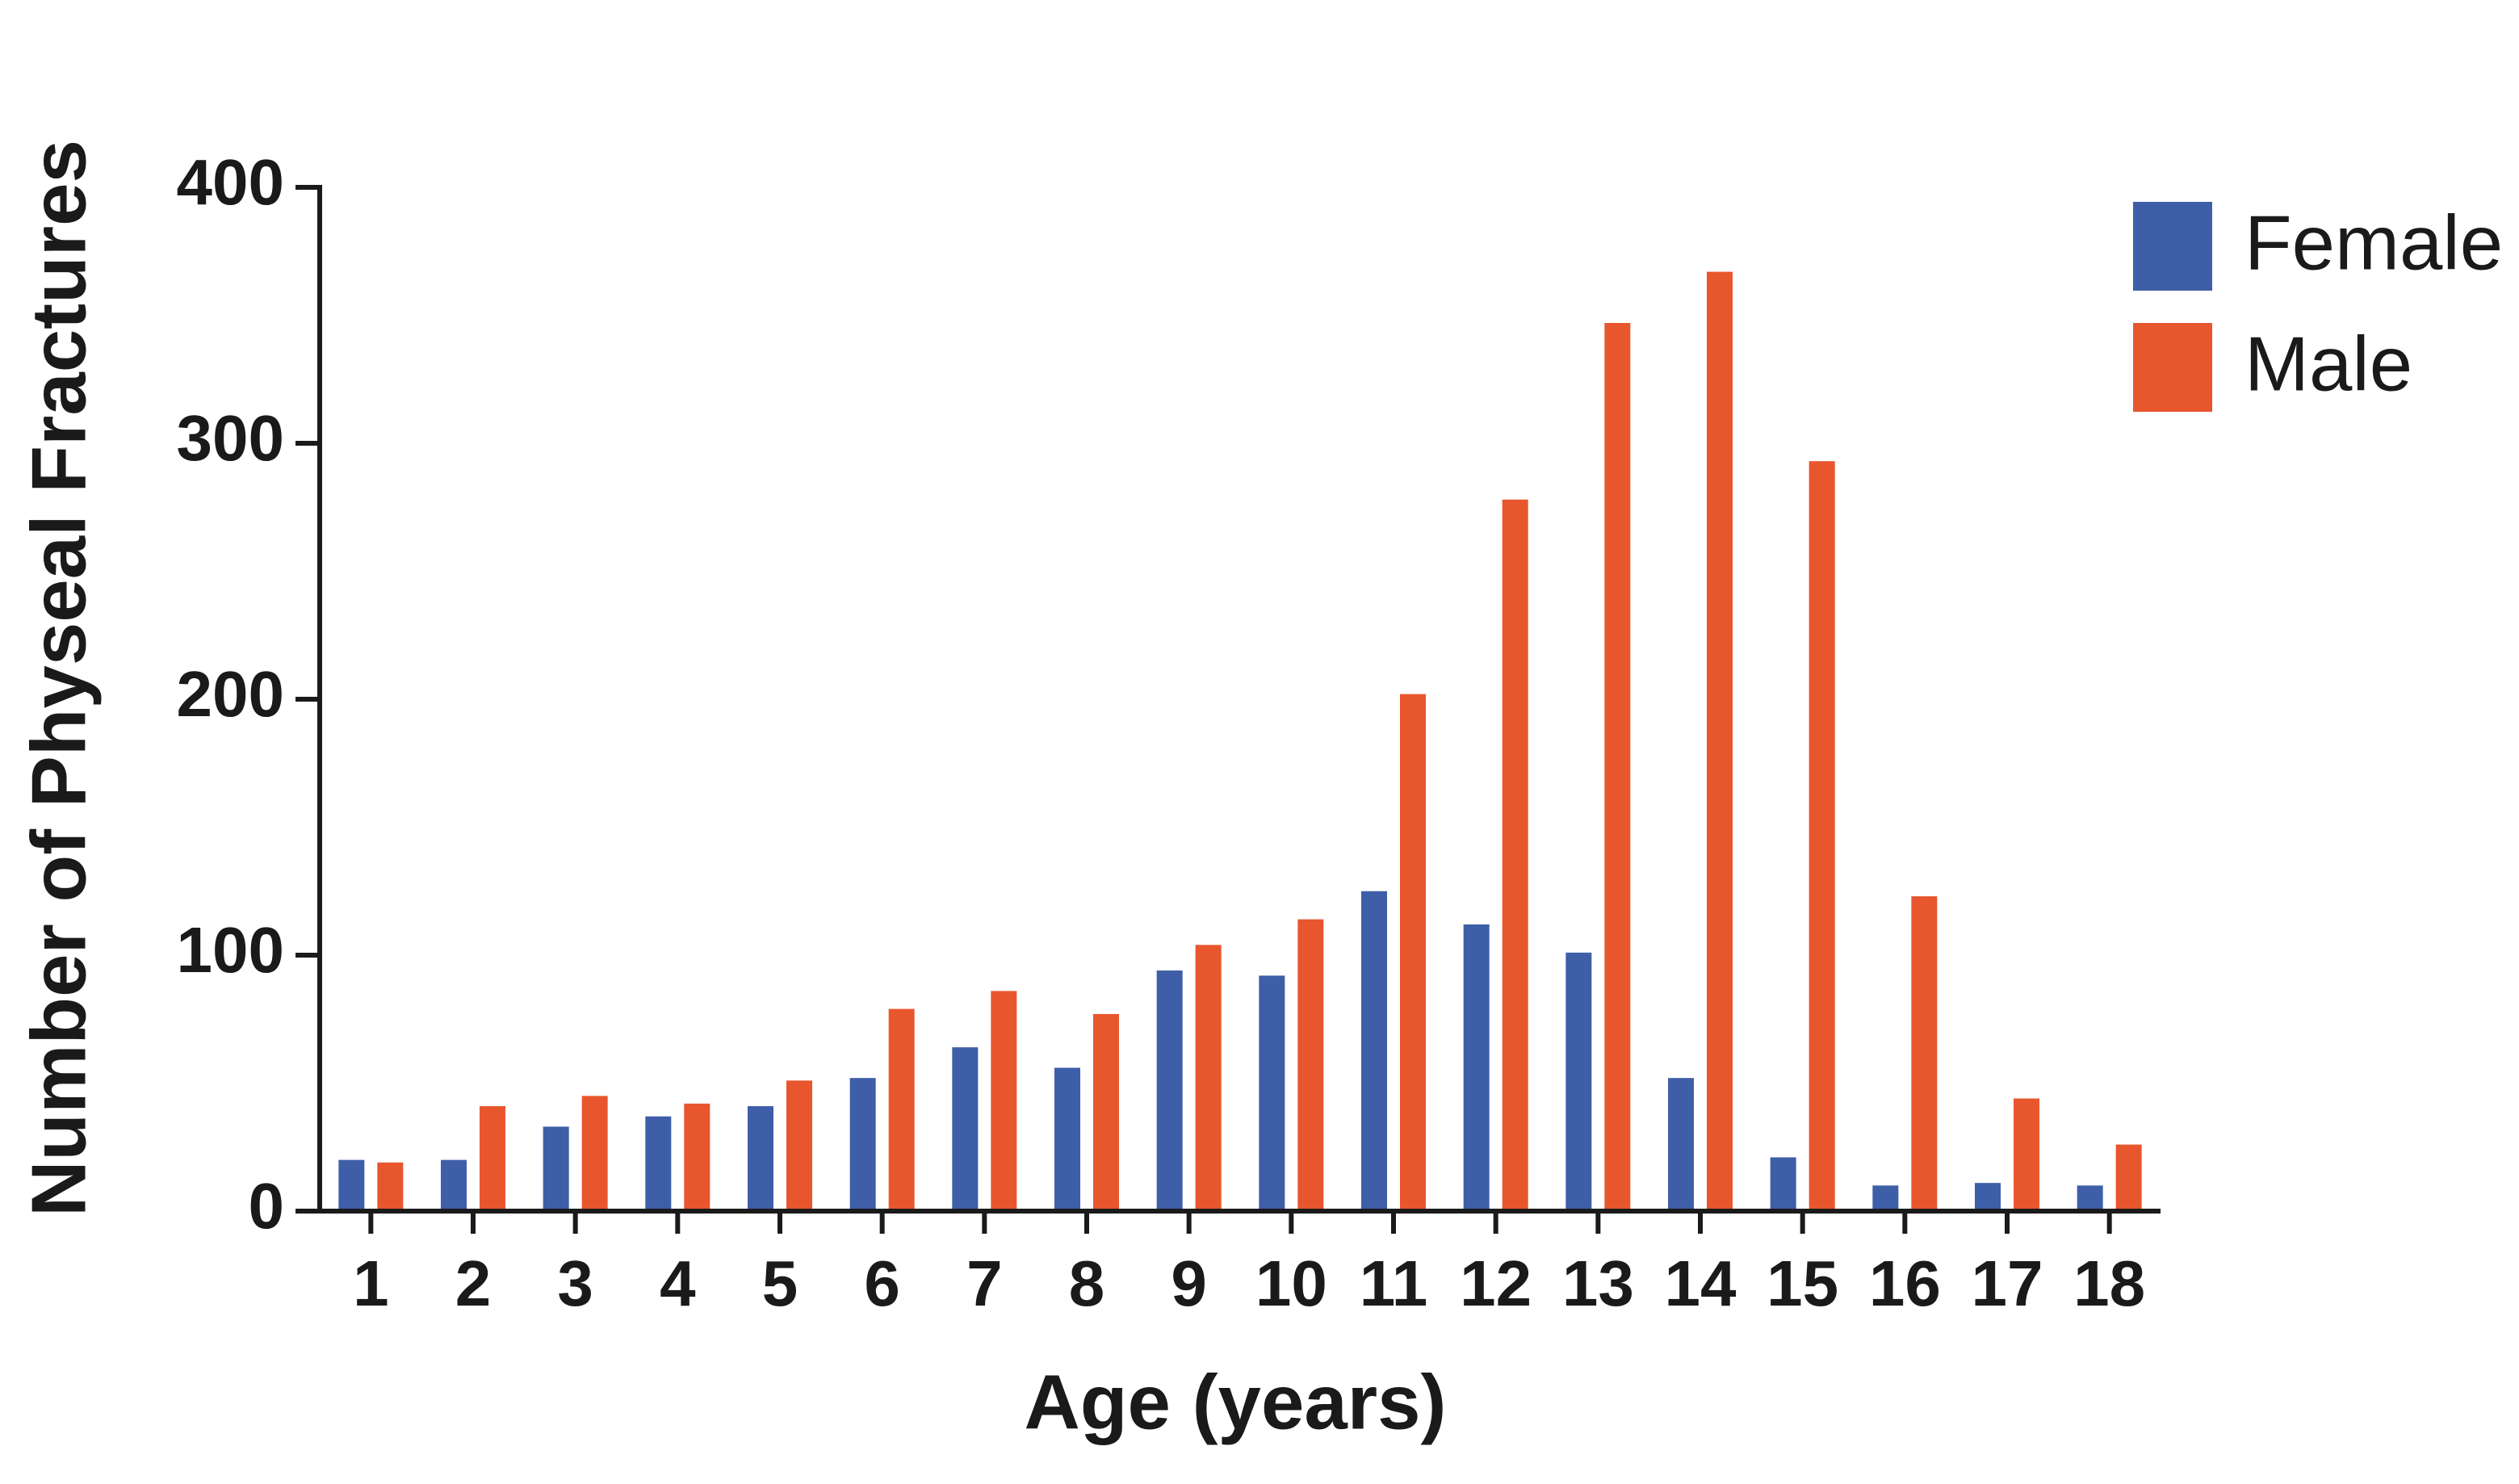 Image resolution: width=2519 pixels, height=1484 pixels. Describe the element at coordinates (2008, 1283) in the screenshot. I see `x-tick-label: 17` at that location.